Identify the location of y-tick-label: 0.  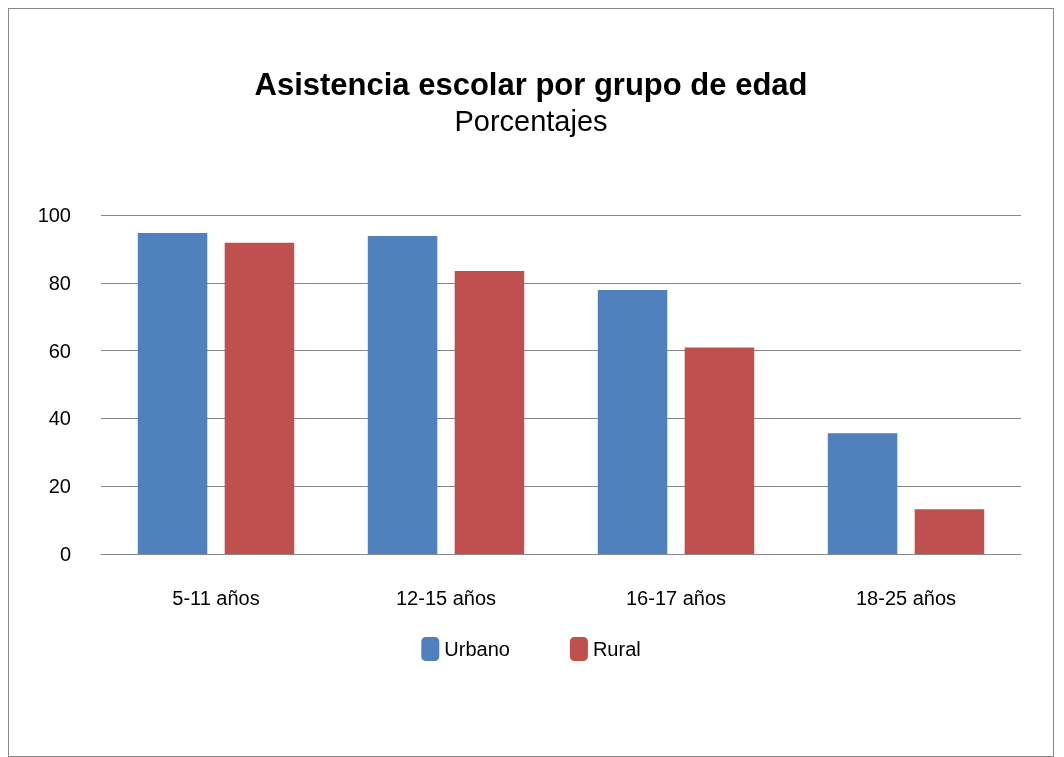
(65, 554).